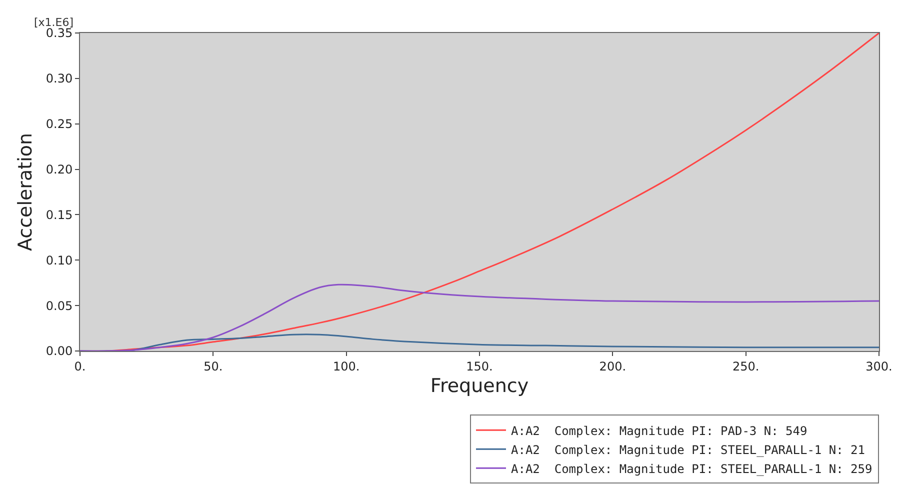 The height and width of the screenshot is (496, 909). I want to click on x-axis-title: Frequency, so click(479, 386).